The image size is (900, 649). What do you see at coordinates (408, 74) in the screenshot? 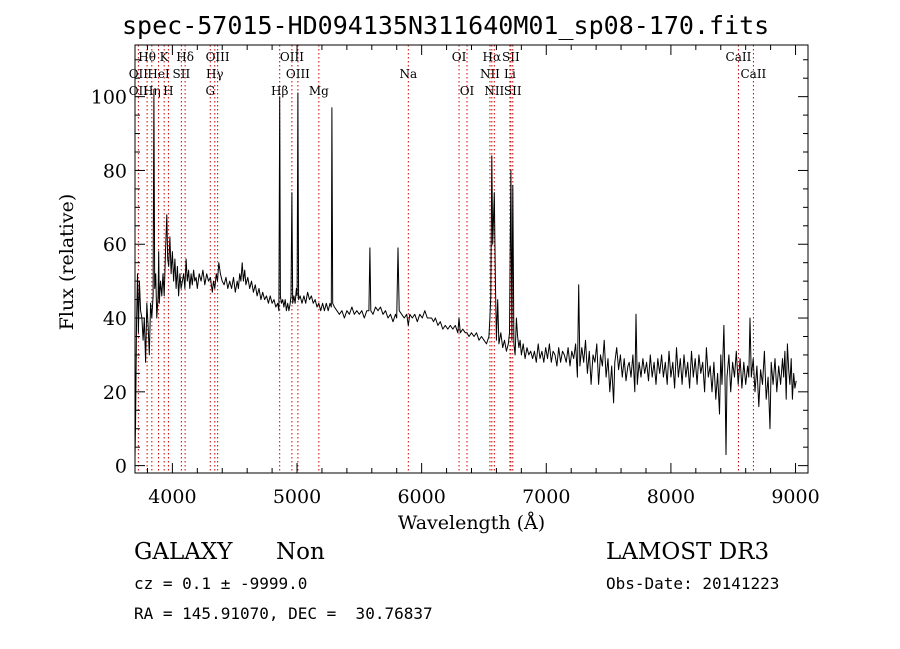
I see `line-marker-label: Na` at bounding box center [408, 74].